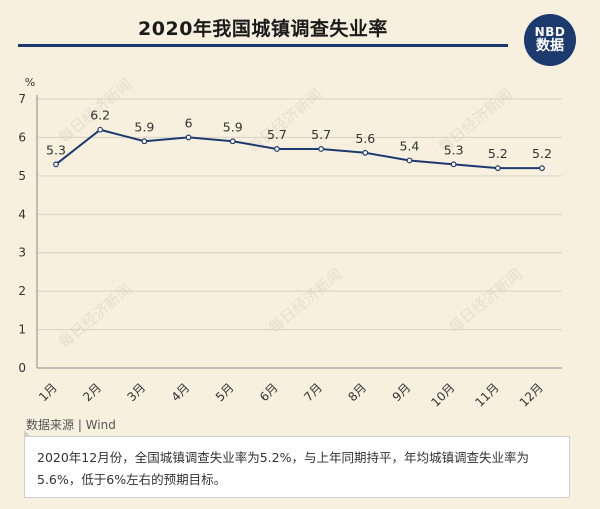 Image resolution: width=600 pixels, height=509 pixels. What do you see at coordinates (22, 291) in the screenshot?
I see `y-tick-label: 2` at bounding box center [22, 291].